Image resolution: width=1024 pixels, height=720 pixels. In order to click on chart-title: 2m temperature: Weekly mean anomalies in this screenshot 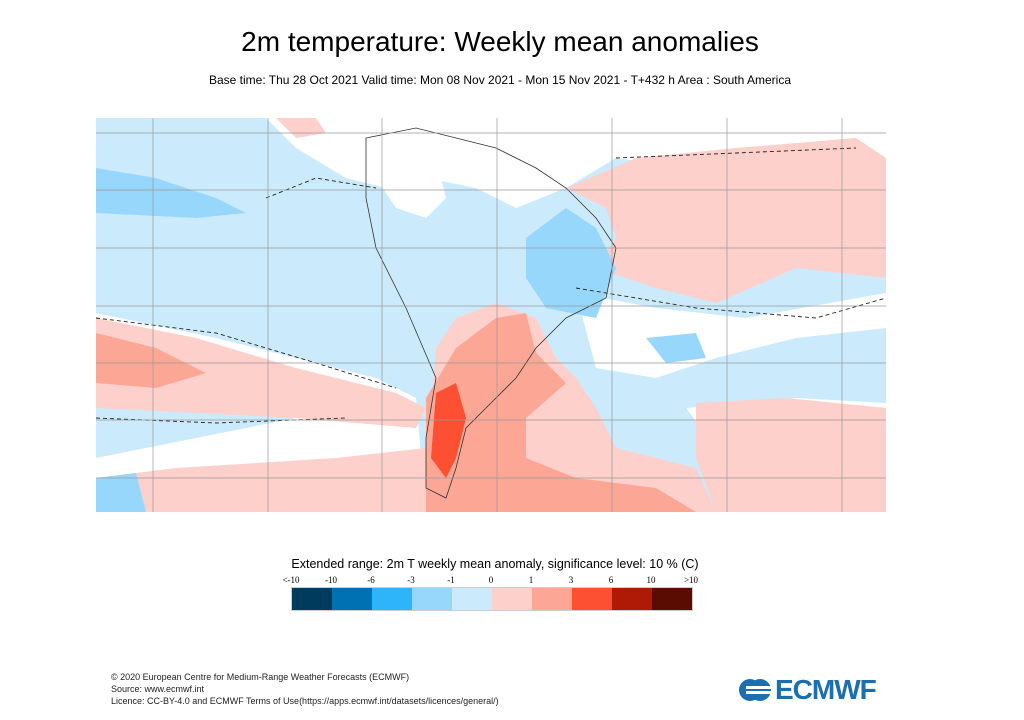, I will do `click(500, 41)`.